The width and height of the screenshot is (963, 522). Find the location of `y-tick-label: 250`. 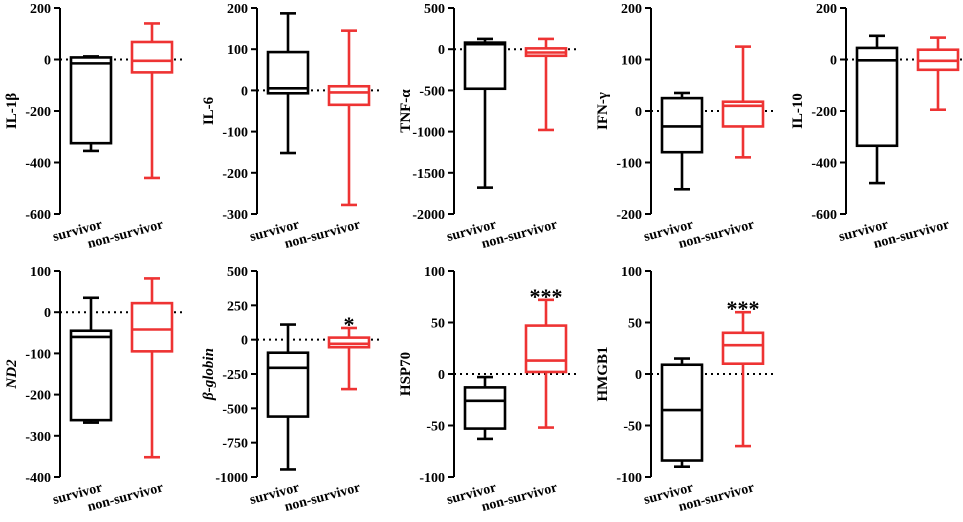

y-tick-label: 250 is located at coordinates (237, 306).